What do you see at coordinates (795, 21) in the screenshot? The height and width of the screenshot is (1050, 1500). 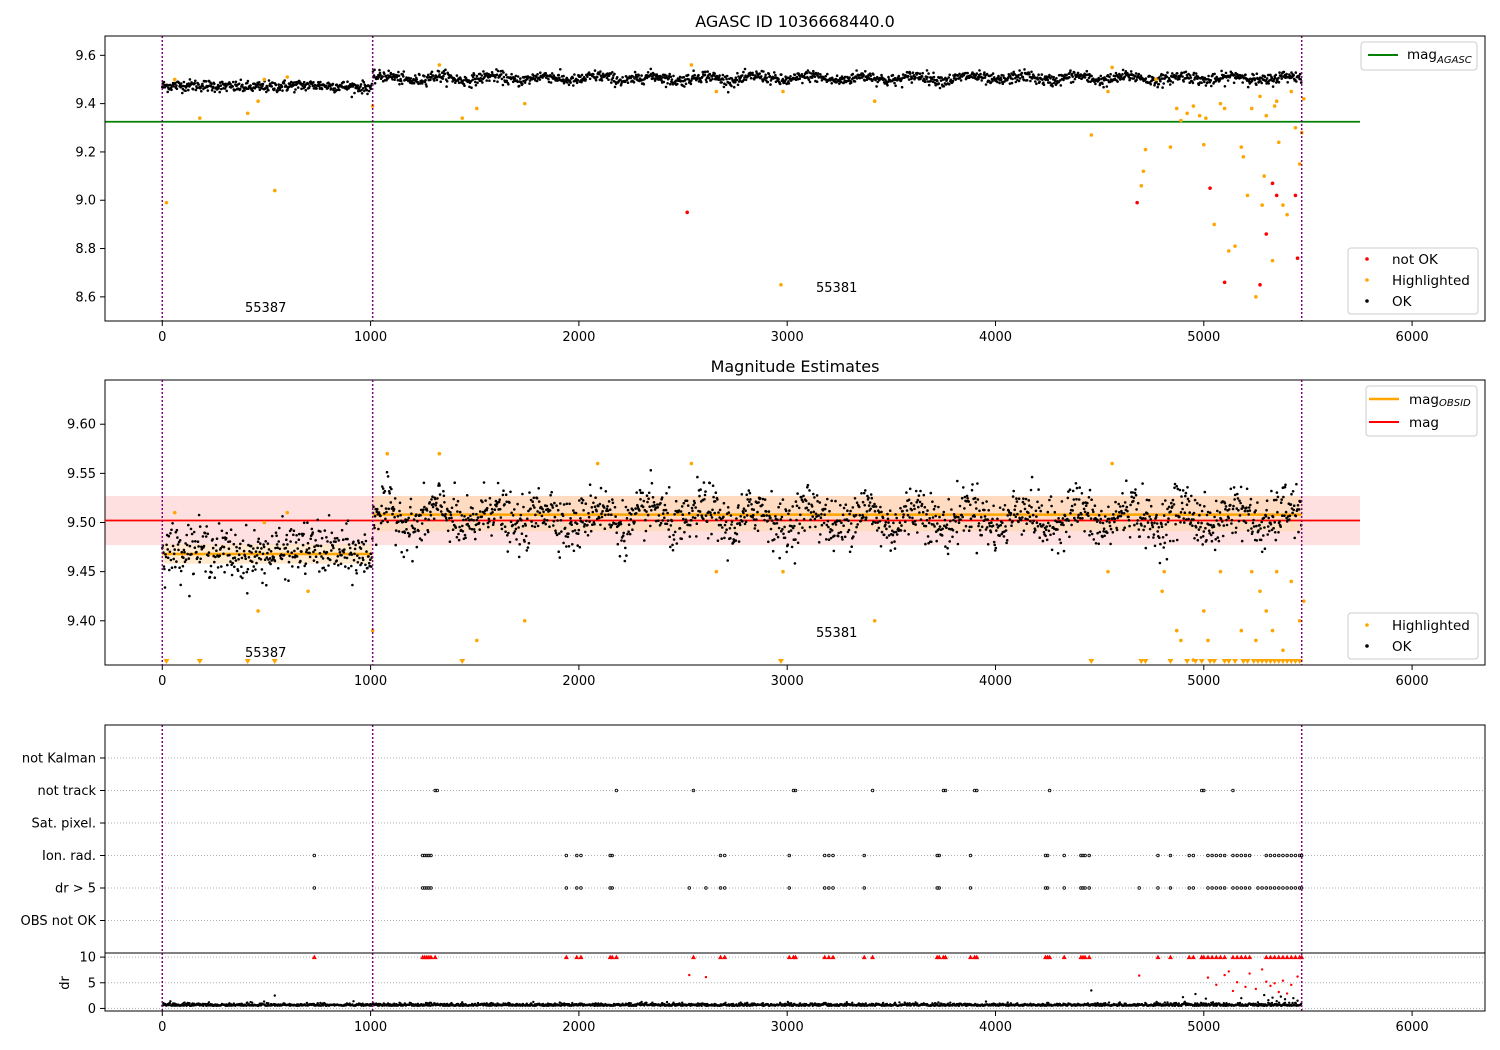 I see `chart-title: AGASC ID 1036668440.0` at bounding box center [795, 21].